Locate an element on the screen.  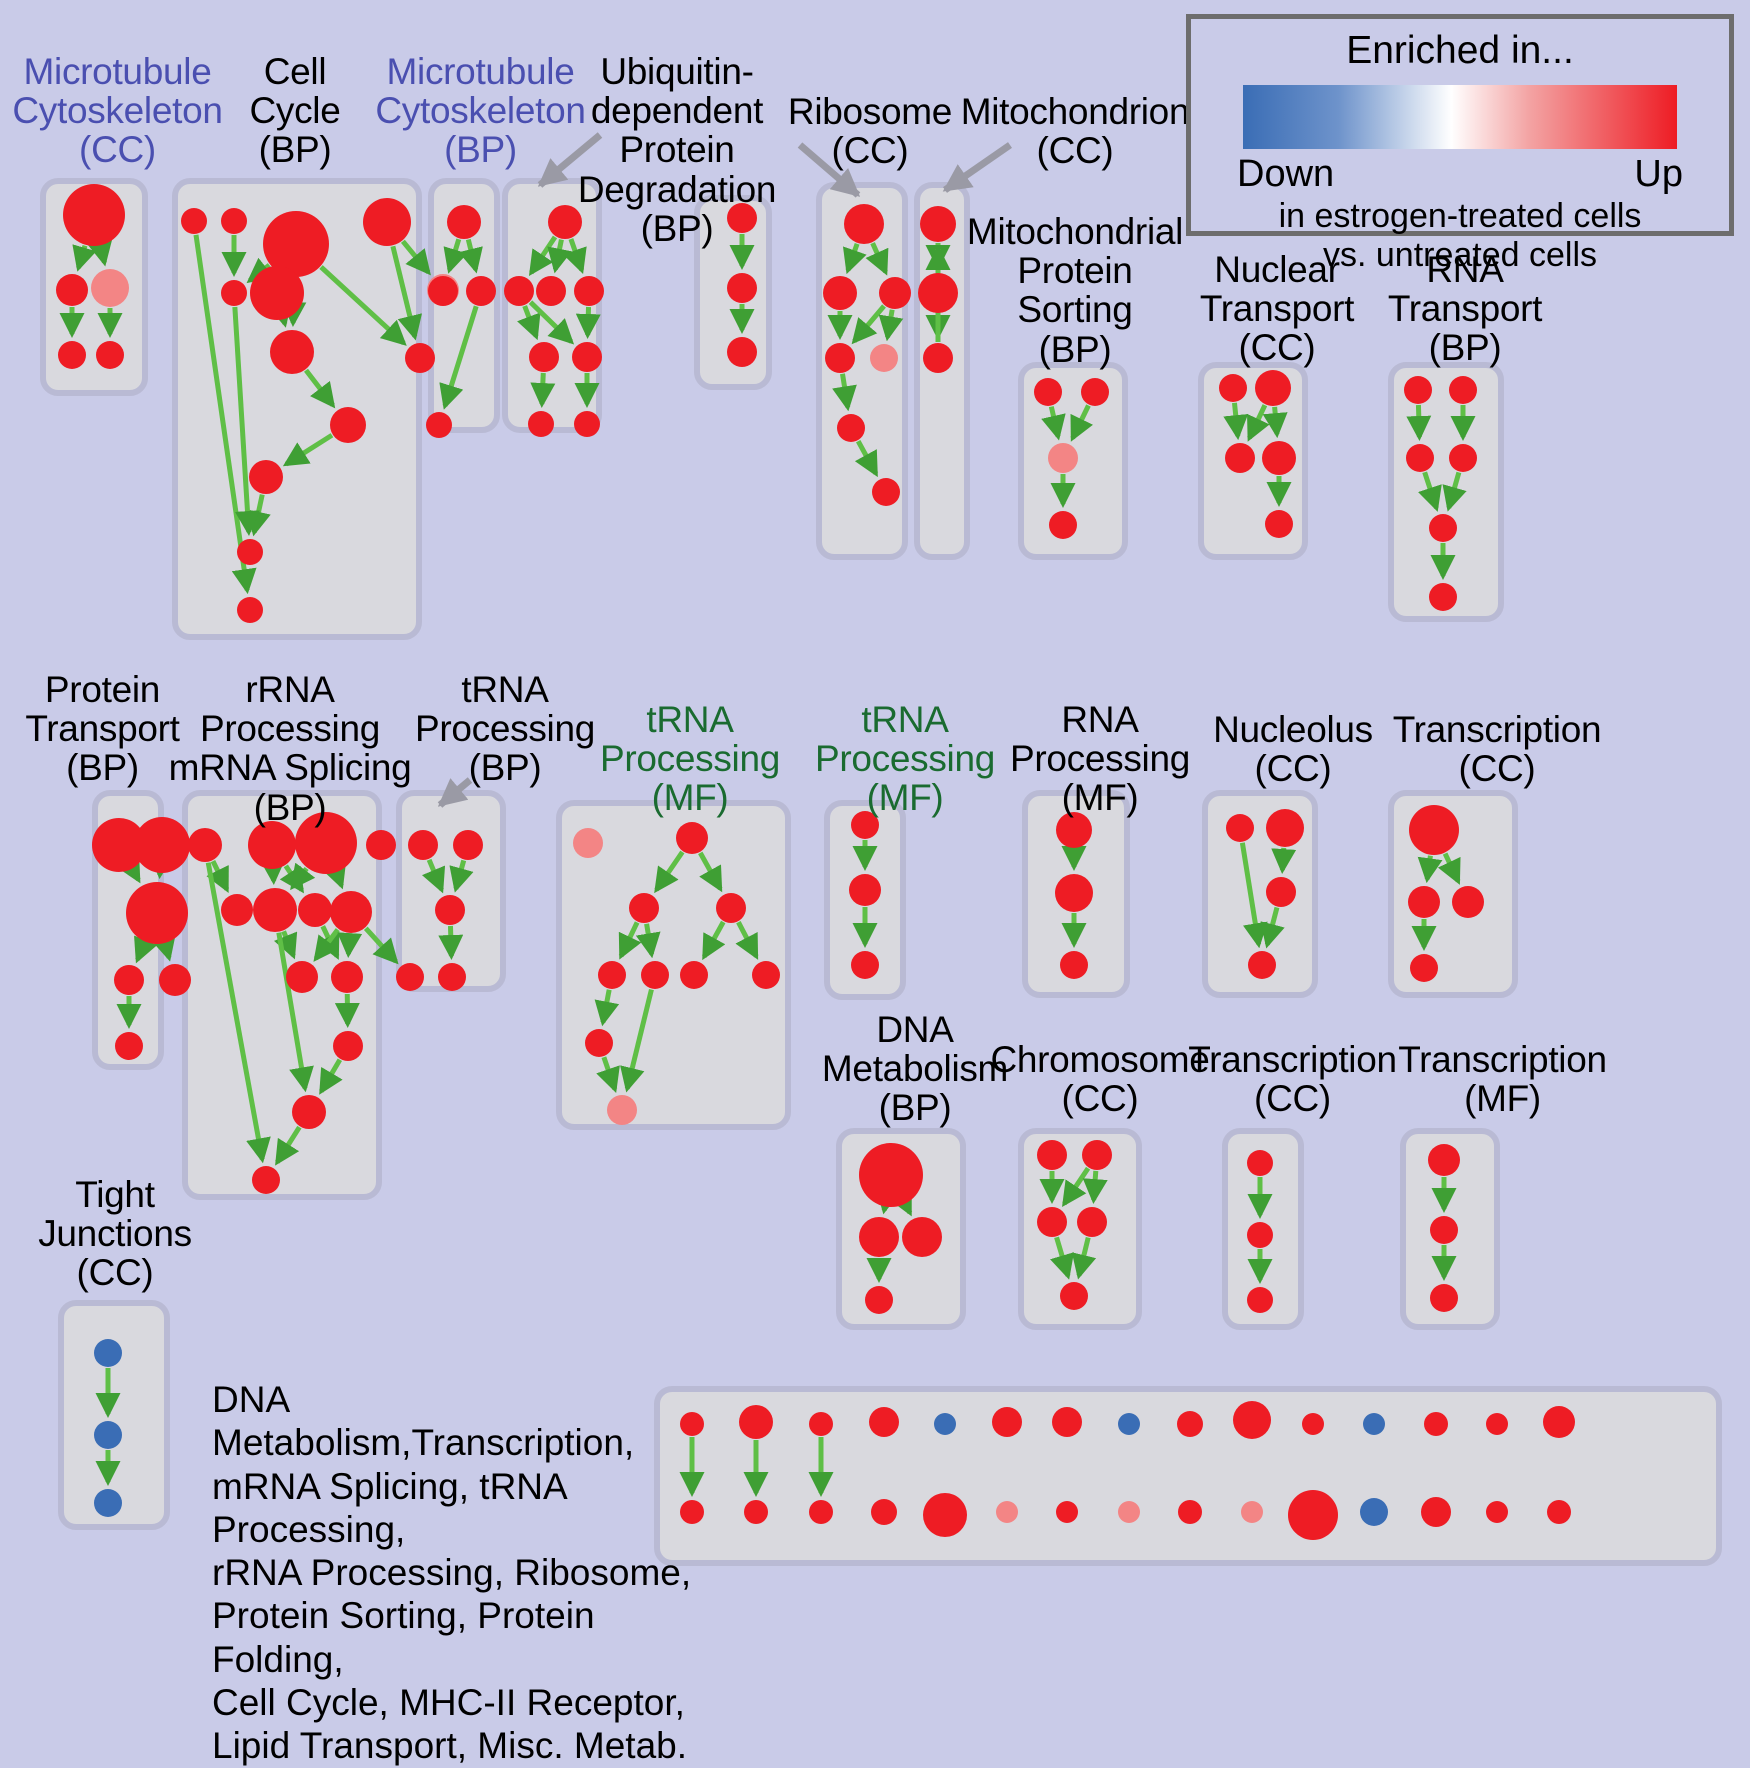
cluster-label-trna-processing-mf-2: tRNA Processing (MF) is located at coordinates (905, 759).